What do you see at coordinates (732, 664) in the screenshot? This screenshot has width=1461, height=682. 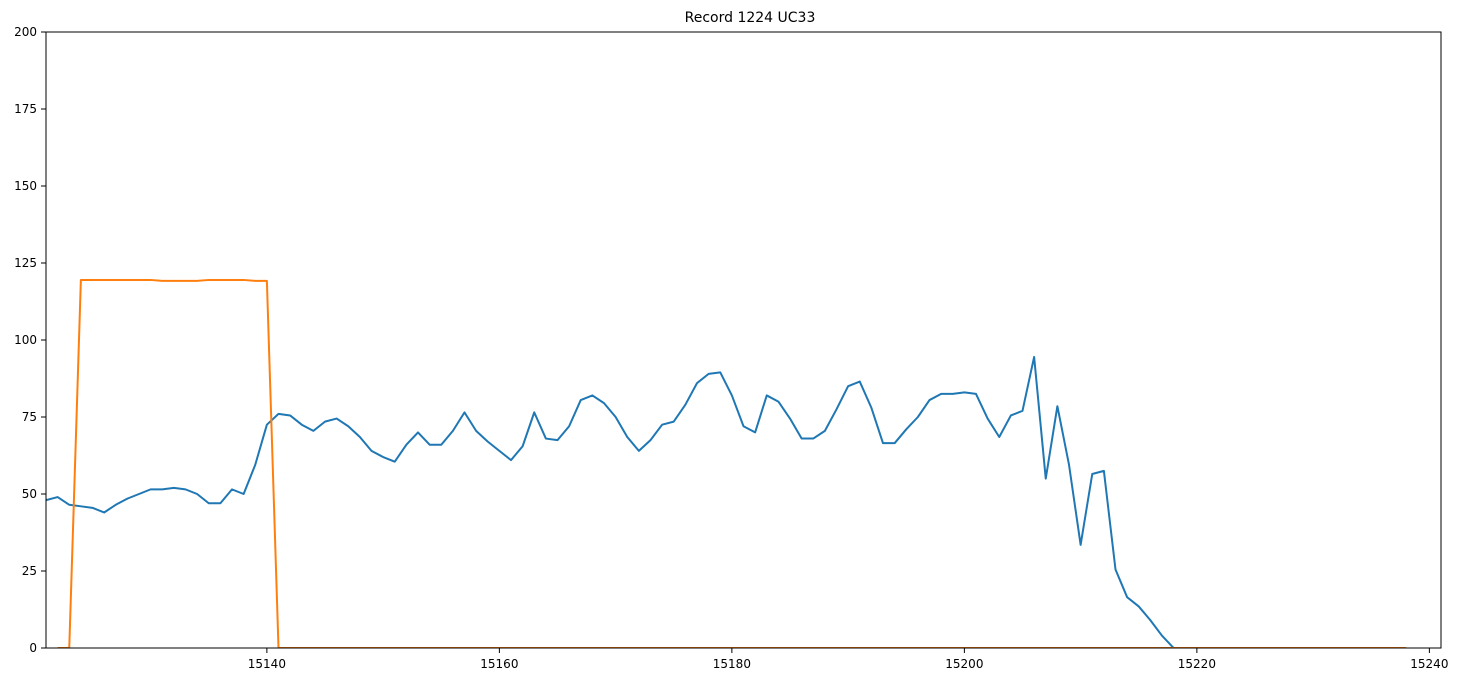 I see `x-tick-label: 15180` at bounding box center [732, 664].